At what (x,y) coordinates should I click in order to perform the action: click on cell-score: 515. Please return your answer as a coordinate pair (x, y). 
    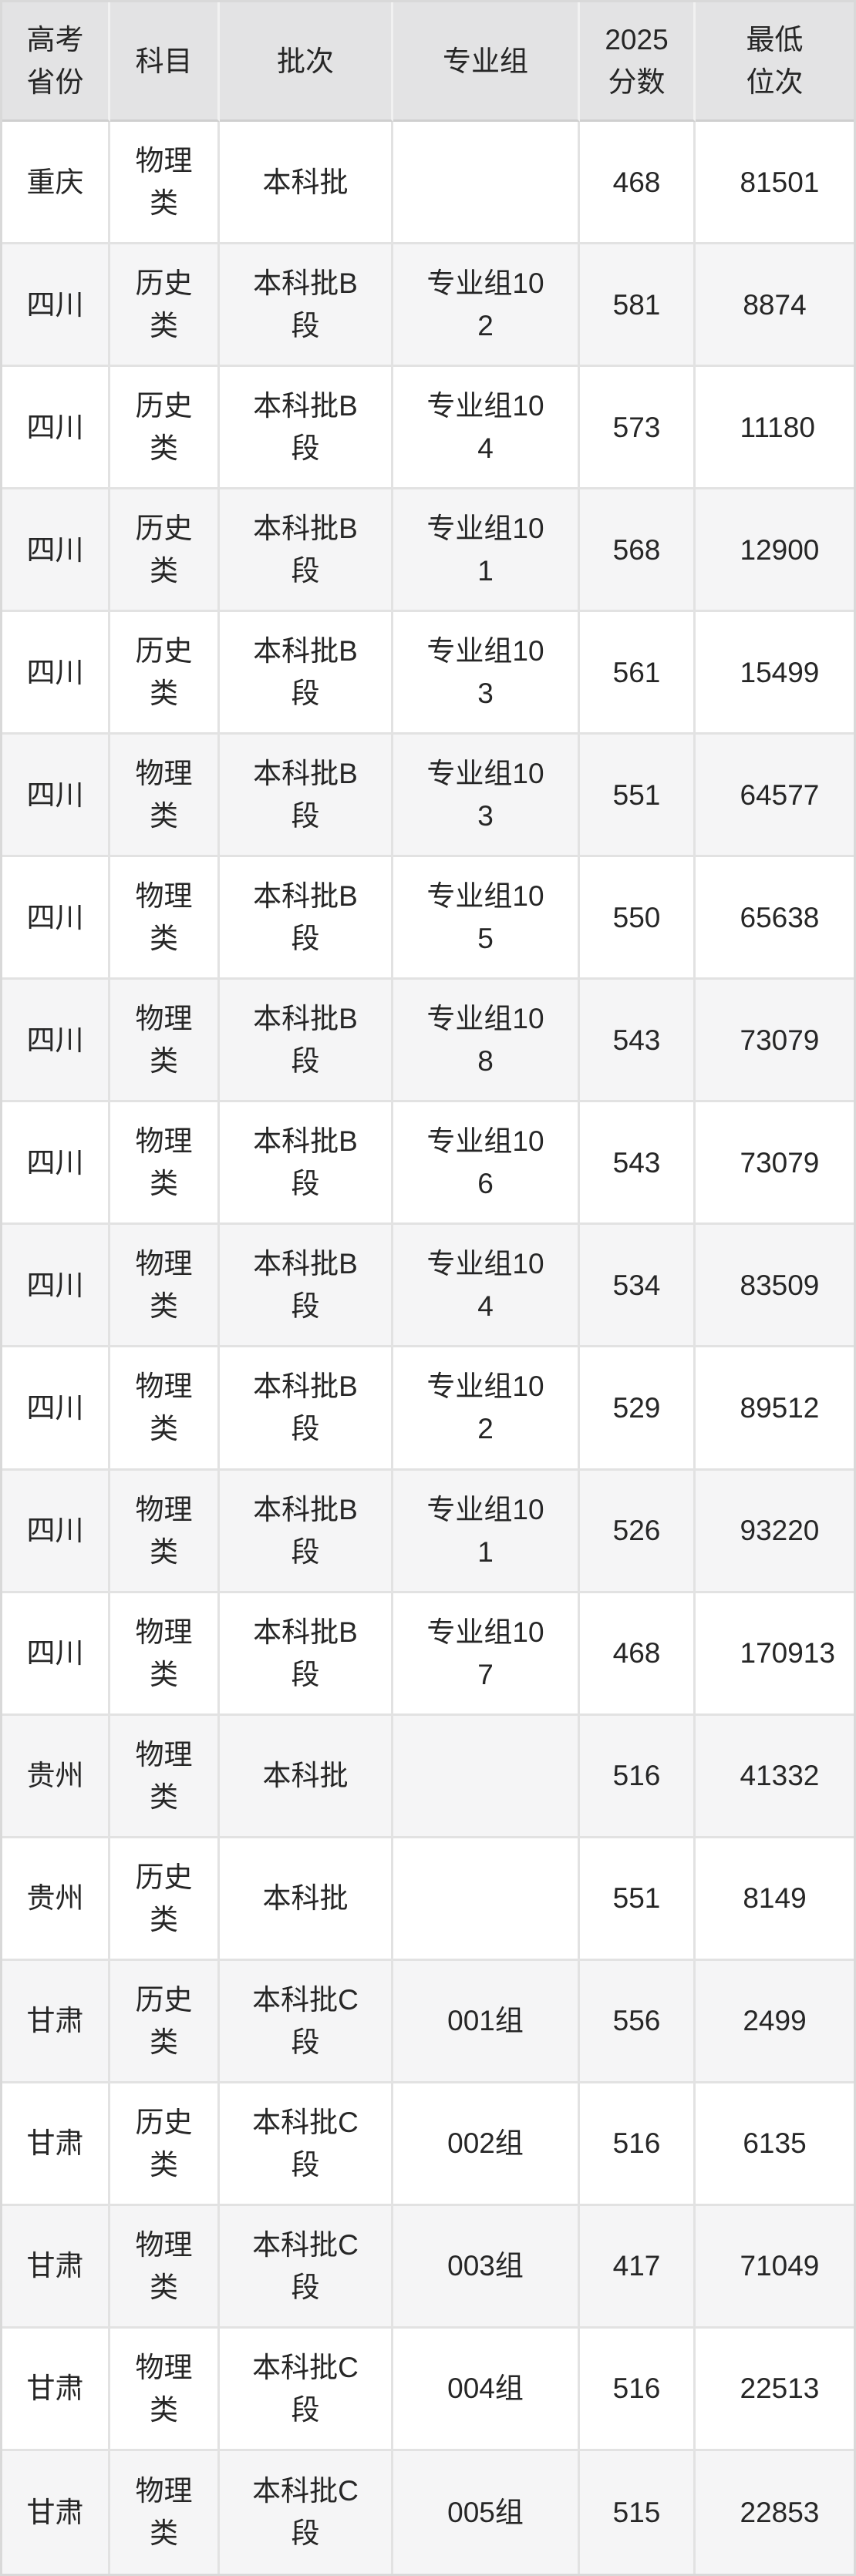
    Looking at the image, I should click on (638, 2512).